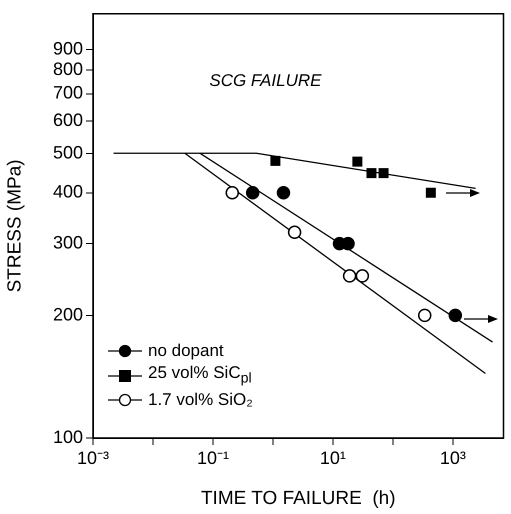  Describe the element at coordinates (67, 242) in the screenshot. I see `y-tick-label: 300` at that location.